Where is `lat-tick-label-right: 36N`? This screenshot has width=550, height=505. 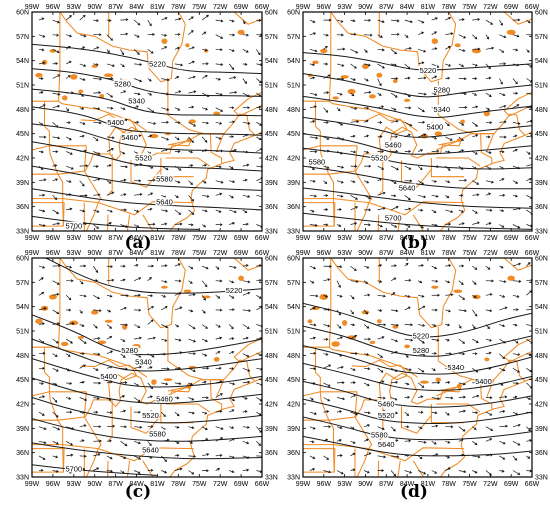 lat-tick-label-right: 36N is located at coordinates (541, 207).